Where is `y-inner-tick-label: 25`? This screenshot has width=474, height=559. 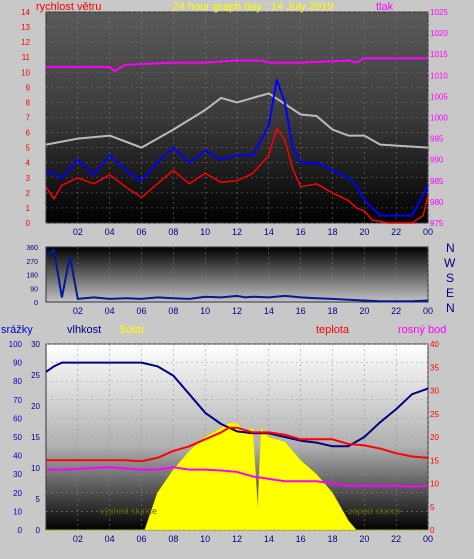
y-inner-tick-label: 25 is located at coordinates (35, 375).